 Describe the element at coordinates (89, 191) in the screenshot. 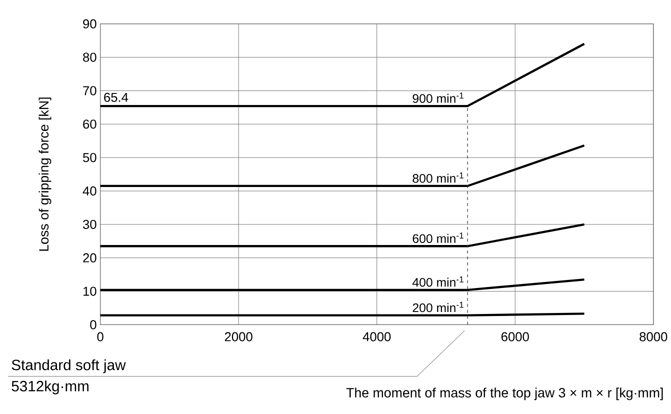

I see `y-tick-label: 40` at that location.